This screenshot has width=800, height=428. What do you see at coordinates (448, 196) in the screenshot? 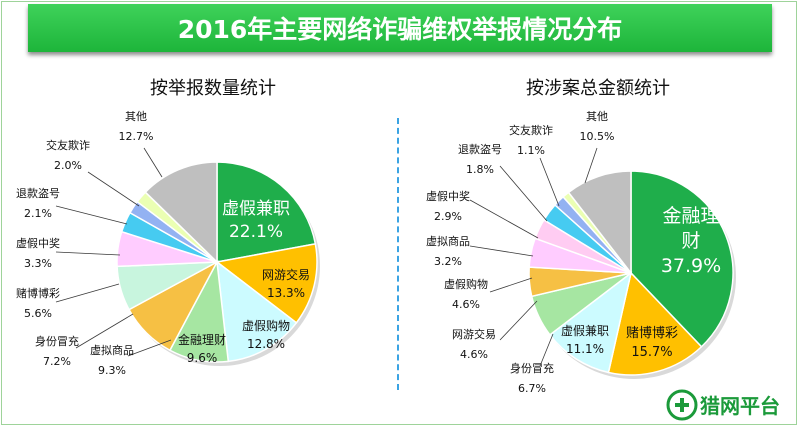
I see `right-slice-7-name: 虚假中奖` at bounding box center [448, 196].